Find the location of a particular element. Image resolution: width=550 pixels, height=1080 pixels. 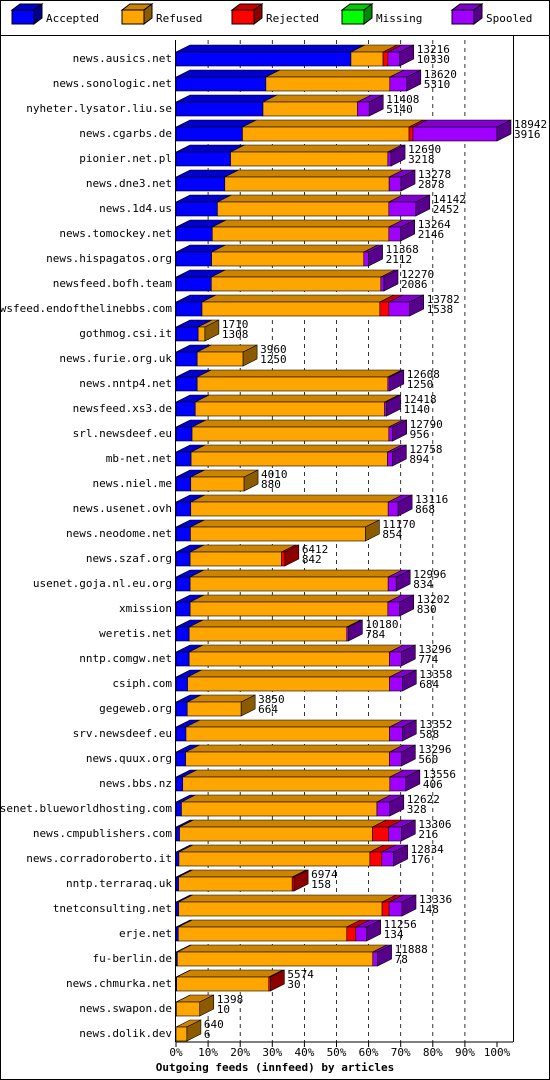

x-tick-label: 20% is located at coordinates (240, 1052).